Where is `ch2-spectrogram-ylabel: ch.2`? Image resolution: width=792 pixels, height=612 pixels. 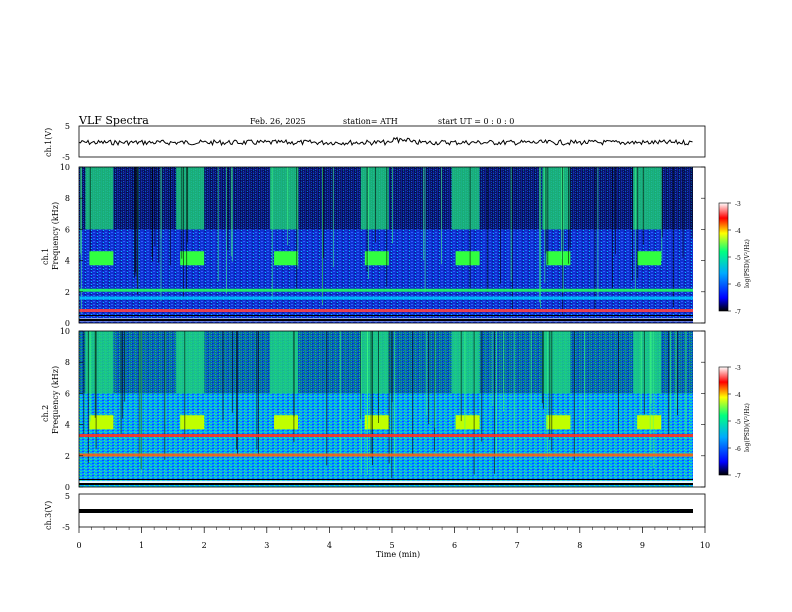 ch2-spectrogram-ylabel: ch.2 is located at coordinates (45, 413).